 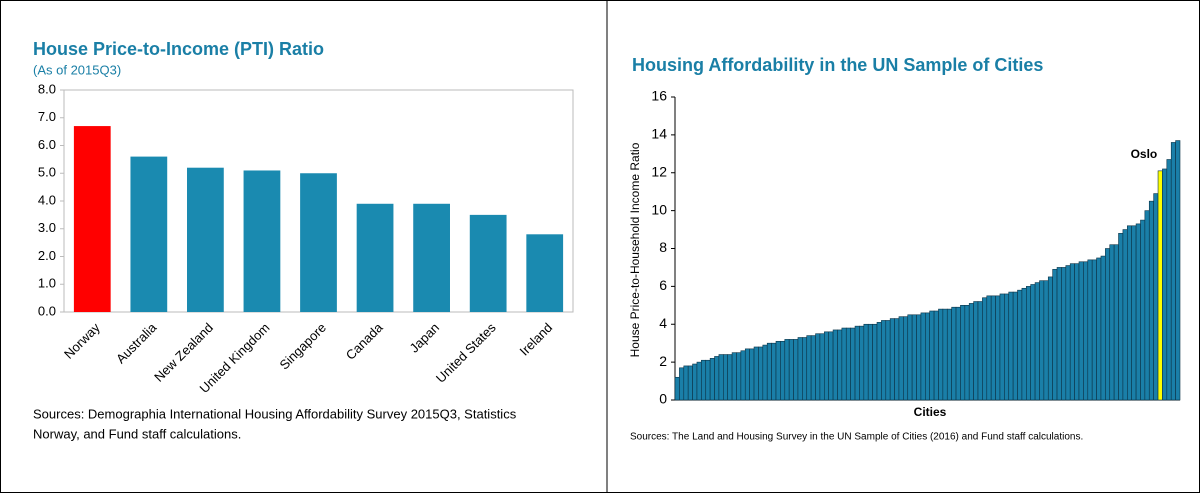 I want to click on x-tick-label: United States, so click(x=466, y=353).